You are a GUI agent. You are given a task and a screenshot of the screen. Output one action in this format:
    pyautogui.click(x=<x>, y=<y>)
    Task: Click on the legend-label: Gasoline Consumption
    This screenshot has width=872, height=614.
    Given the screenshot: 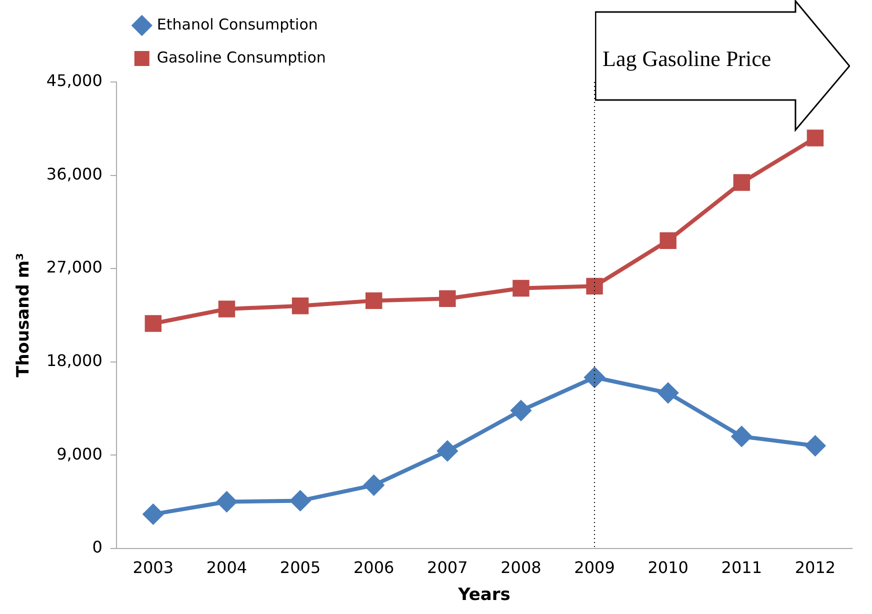 What is the action you would take?
    pyautogui.click(x=241, y=57)
    